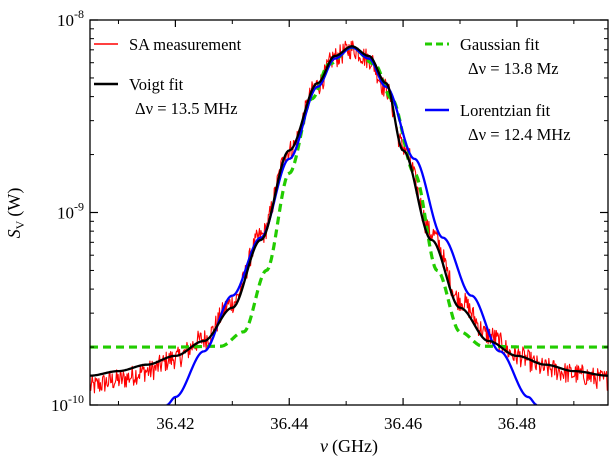 Image resolution: width=610 pixels, height=457 pixels. I want to click on y-axis-label: SV (W), so click(15, 213).